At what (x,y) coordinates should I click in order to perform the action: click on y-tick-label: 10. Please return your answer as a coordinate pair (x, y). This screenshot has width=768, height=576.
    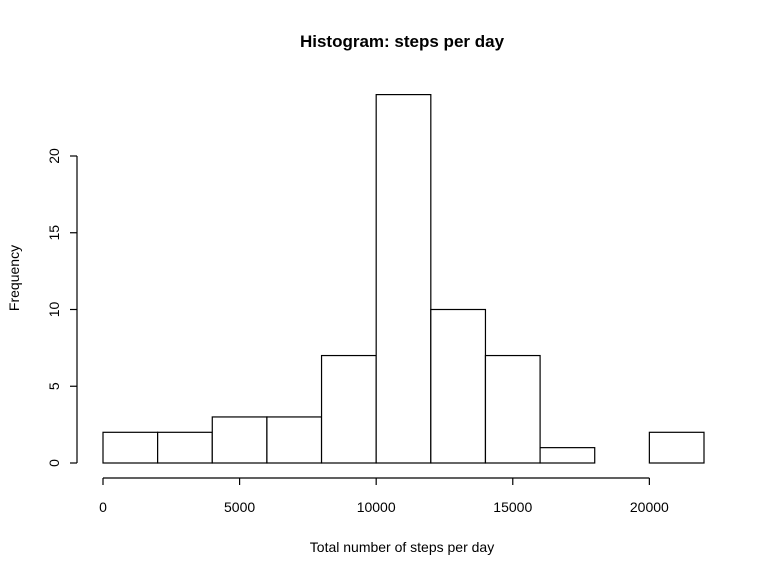
    Looking at the image, I should click on (54, 310).